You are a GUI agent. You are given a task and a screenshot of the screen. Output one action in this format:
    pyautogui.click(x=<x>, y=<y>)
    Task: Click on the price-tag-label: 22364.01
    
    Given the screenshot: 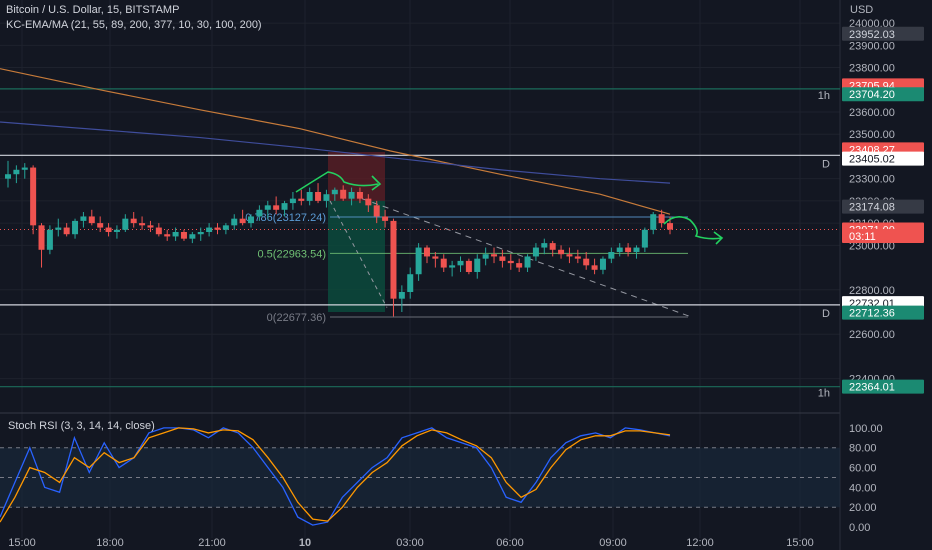 What is the action you would take?
    pyautogui.click(x=872, y=388)
    